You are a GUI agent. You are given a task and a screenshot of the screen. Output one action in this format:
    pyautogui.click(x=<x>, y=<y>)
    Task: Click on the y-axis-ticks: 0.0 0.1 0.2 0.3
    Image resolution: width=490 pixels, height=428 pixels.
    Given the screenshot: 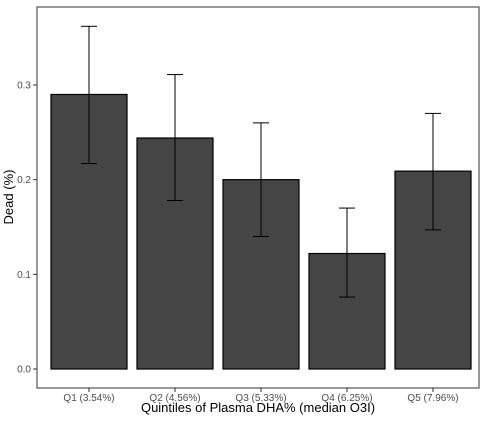 What is the action you would take?
    pyautogui.click(x=27, y=228)
    